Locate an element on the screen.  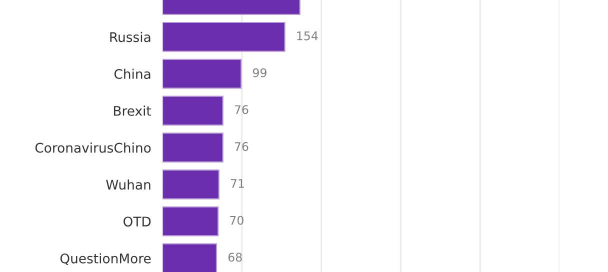
y-tick-label: CoronavirusChino is located at coordinates (93, 147).